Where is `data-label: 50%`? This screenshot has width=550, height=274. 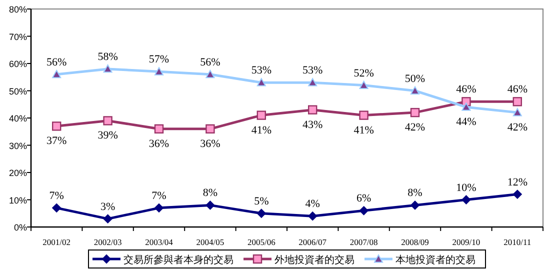
data-label: 50% is located at coordinates (415, 78).